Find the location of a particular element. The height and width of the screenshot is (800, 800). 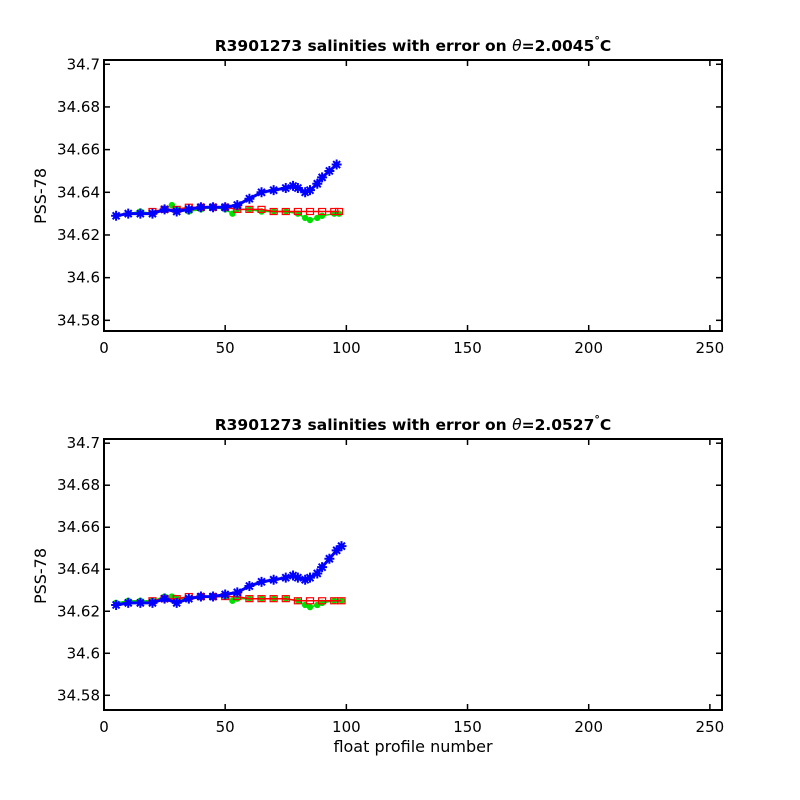

x-tick-label: 50 is located at coordinates (225, 727).